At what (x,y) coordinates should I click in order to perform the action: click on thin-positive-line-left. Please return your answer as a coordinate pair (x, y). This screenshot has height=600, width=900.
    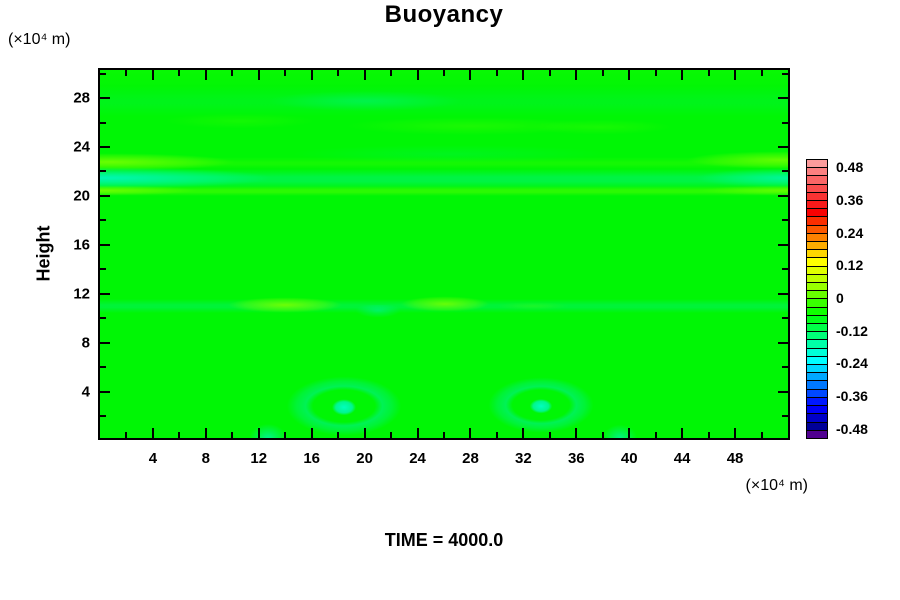
    Looking at the image, I should click on (165, 190).